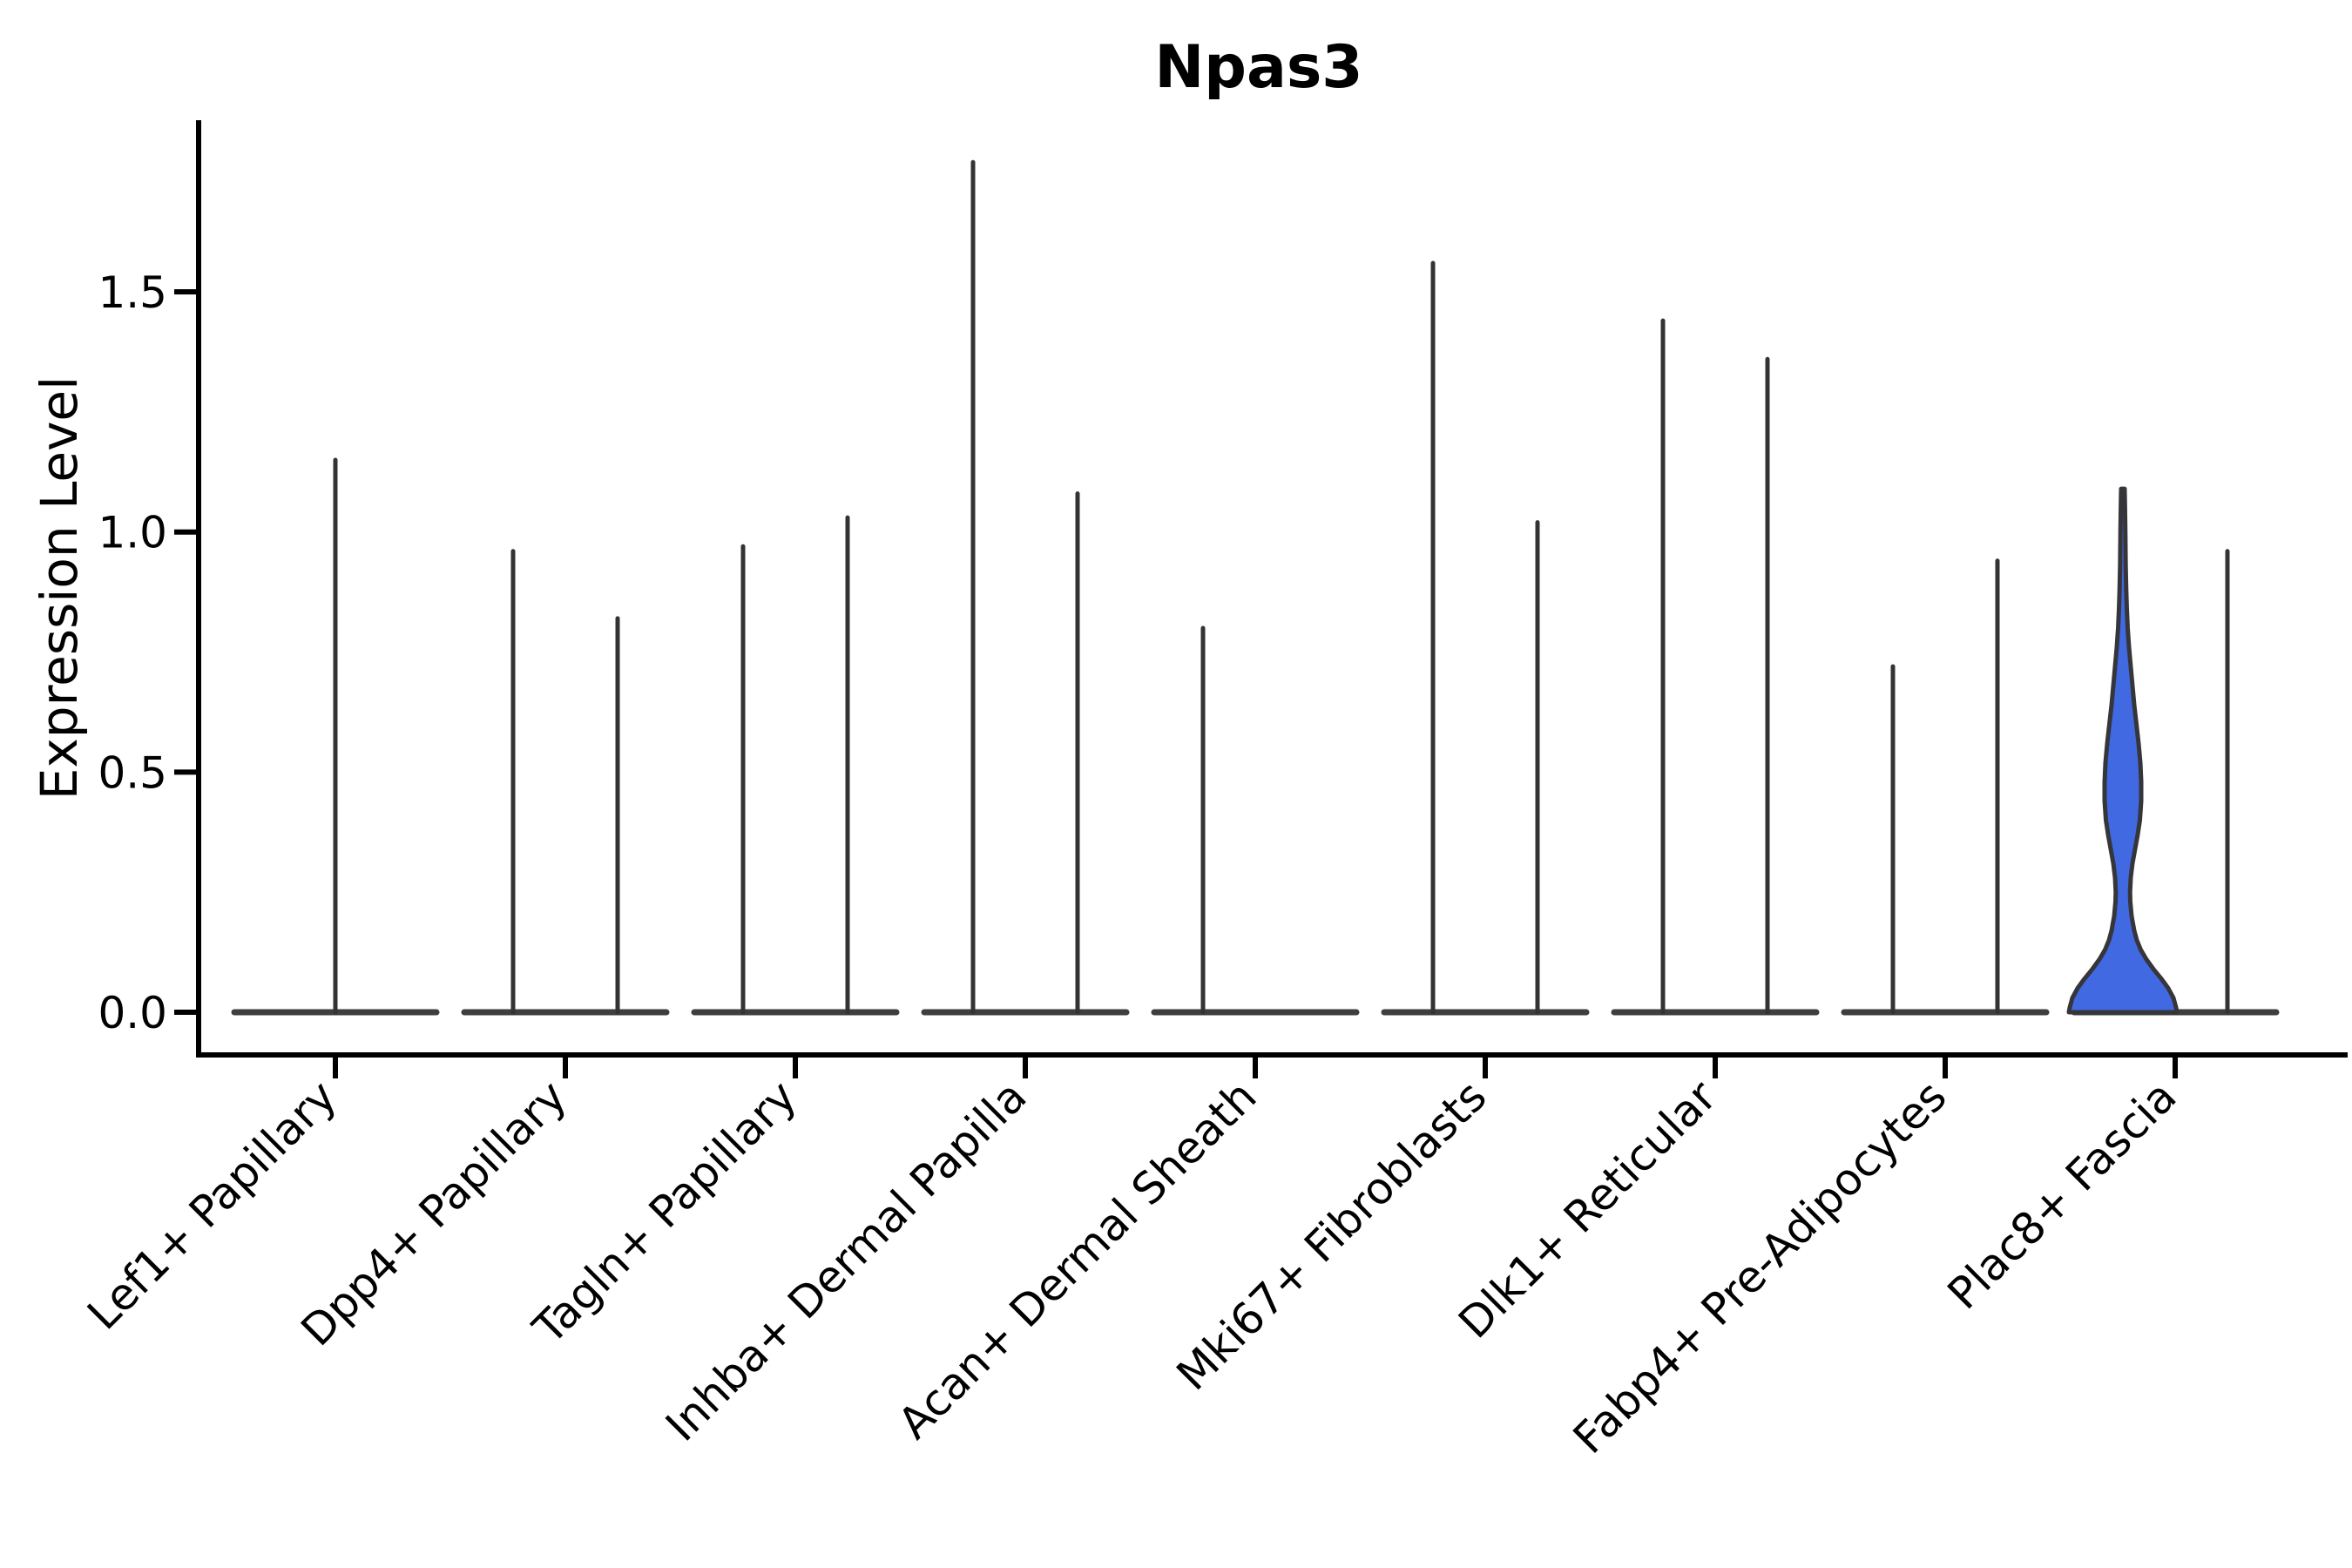 This screenshot has width=2352, height=1568. What do you see at coordinates (2123, 751) in the screenshot?
I see `violin-body` at bounding box center [2123, 751].